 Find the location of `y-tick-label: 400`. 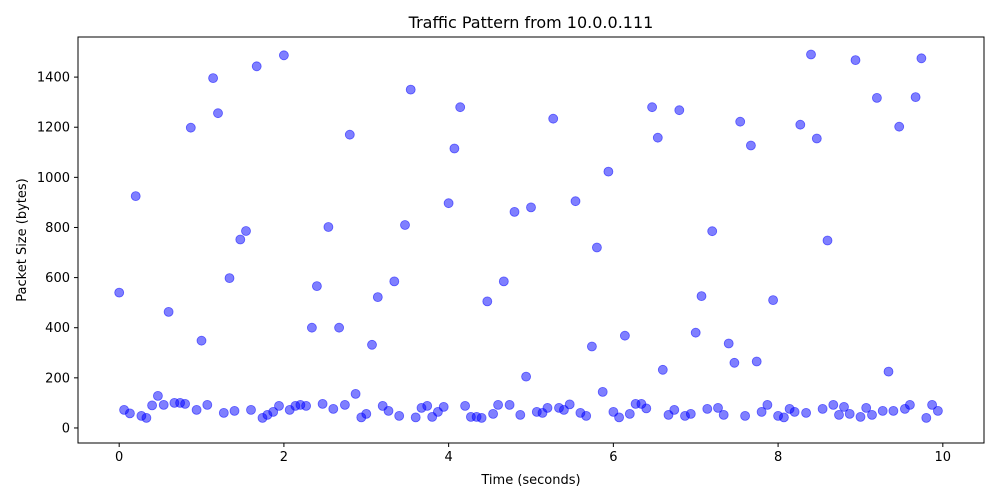

y-tick-label: 400 is located at coordinates (57, 328).